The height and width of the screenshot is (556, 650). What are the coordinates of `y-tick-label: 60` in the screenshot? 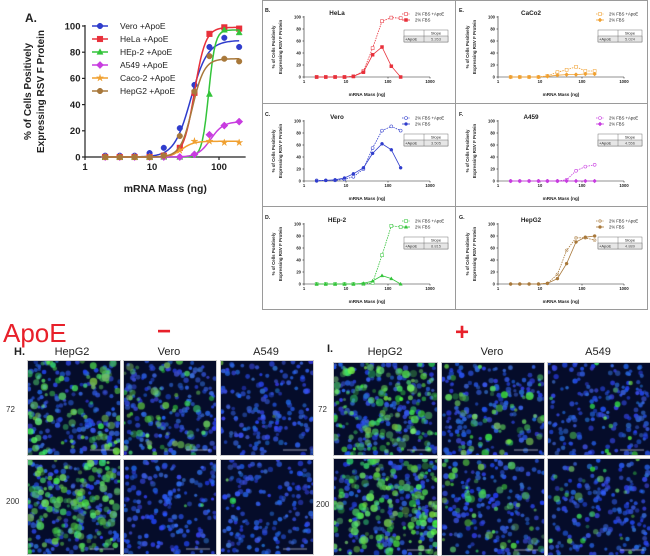 It's located at (492, 144).